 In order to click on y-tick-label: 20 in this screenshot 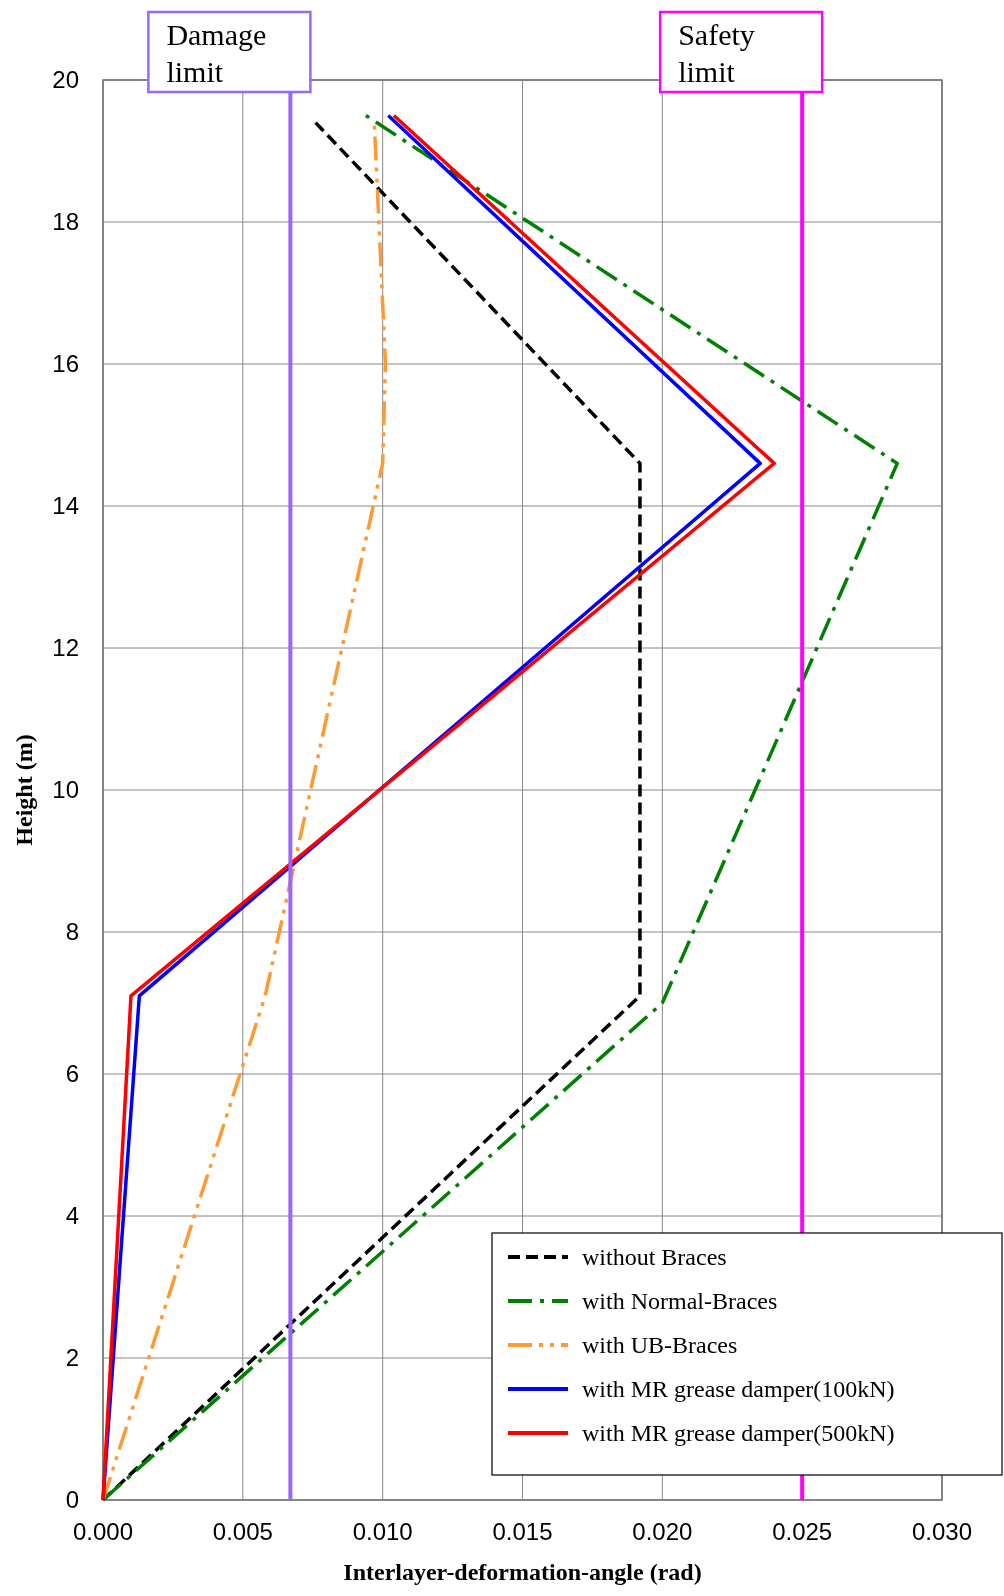, I will do `click(65, 79)`.